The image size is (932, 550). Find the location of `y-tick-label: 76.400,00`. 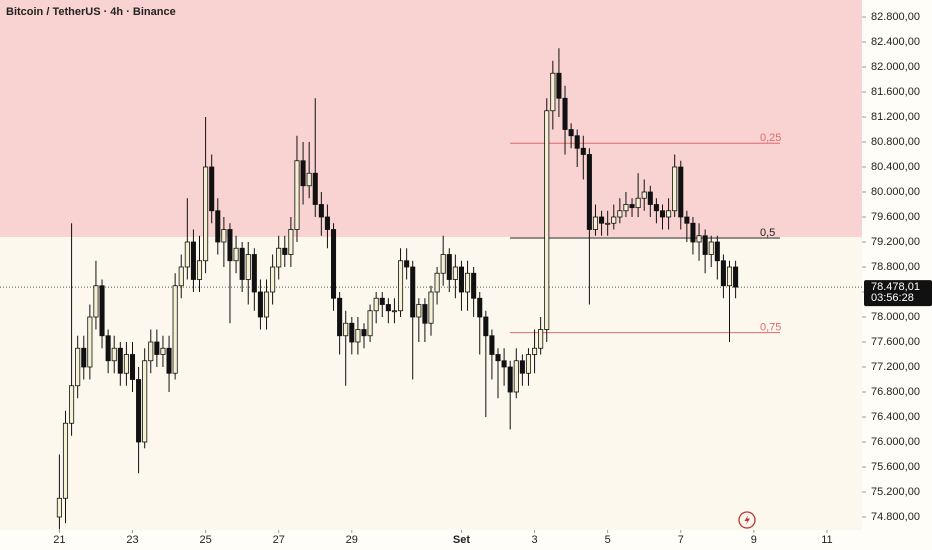

y-tick-label: 76.400,00 is located at coordinates (895, 417).